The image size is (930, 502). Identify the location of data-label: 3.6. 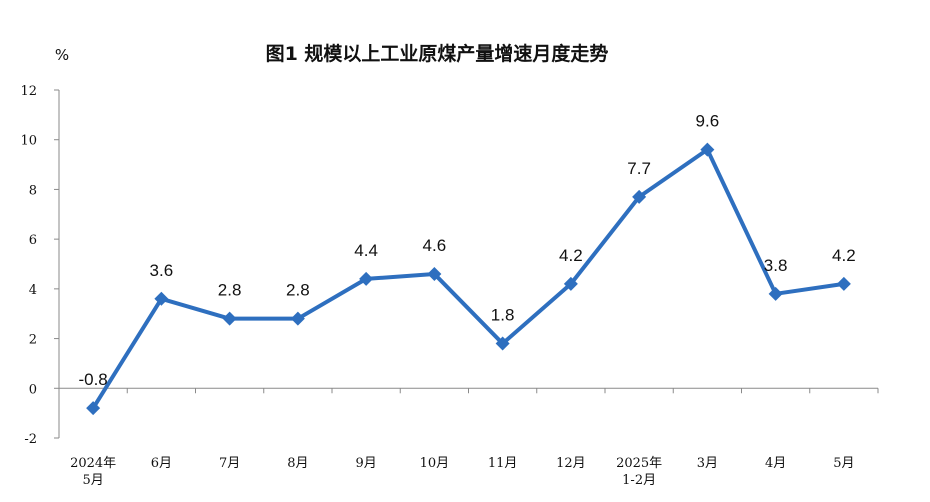
(162, 270).